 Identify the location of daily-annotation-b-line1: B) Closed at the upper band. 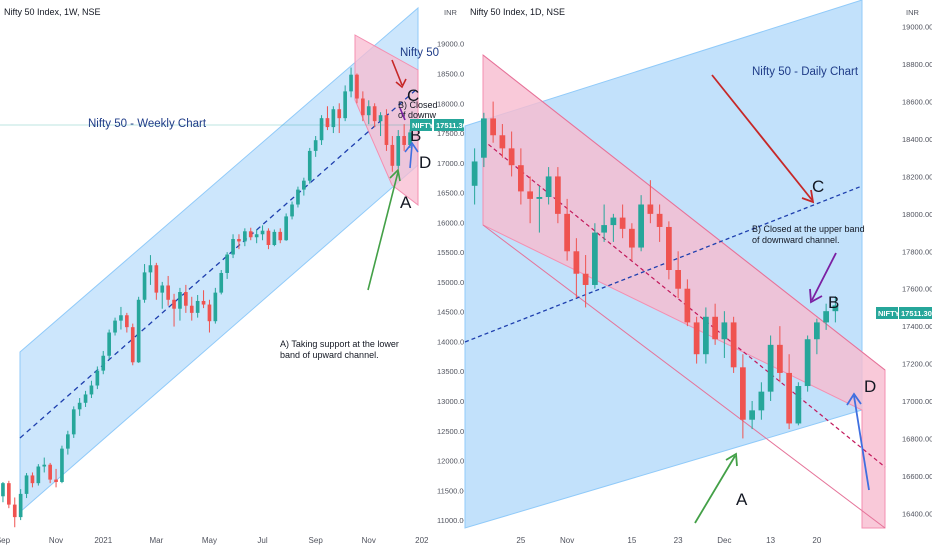
(808, 229).